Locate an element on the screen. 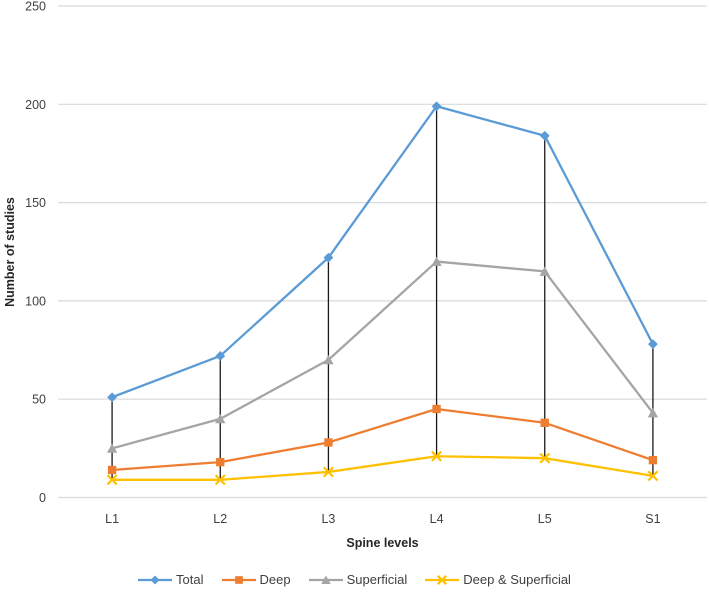 This screenshot has width=709, height=595. legend-item-superficial: Superficial is located at coordinates (358, 579).